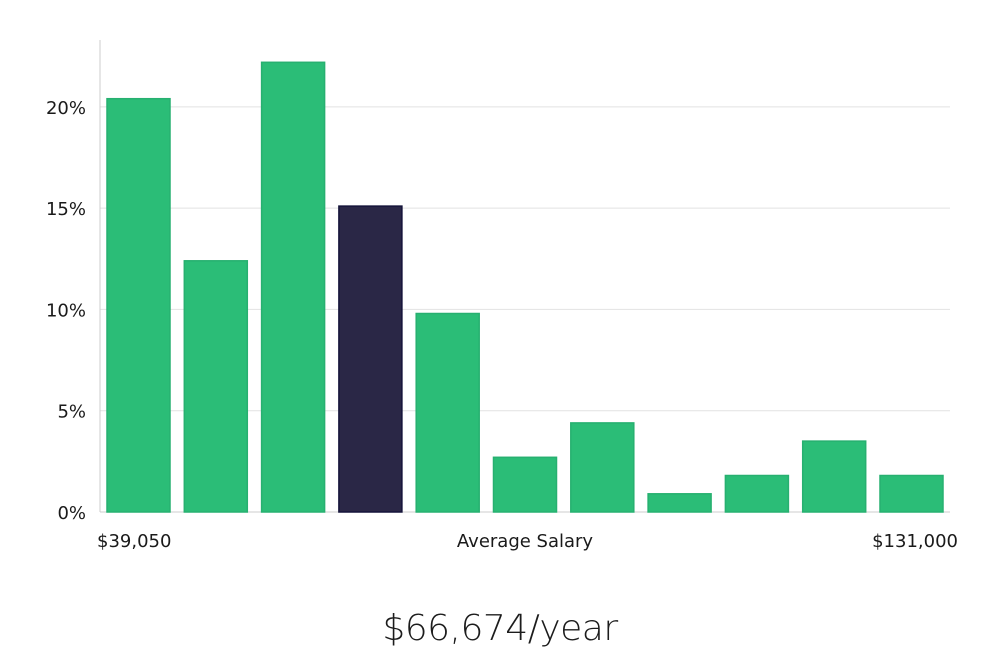 The height and width of the screenshot is (660, 1000). Describe the element at coordinates (71, 513) in the screenshot. I see `y-tick-label-0: 0%` at that location.